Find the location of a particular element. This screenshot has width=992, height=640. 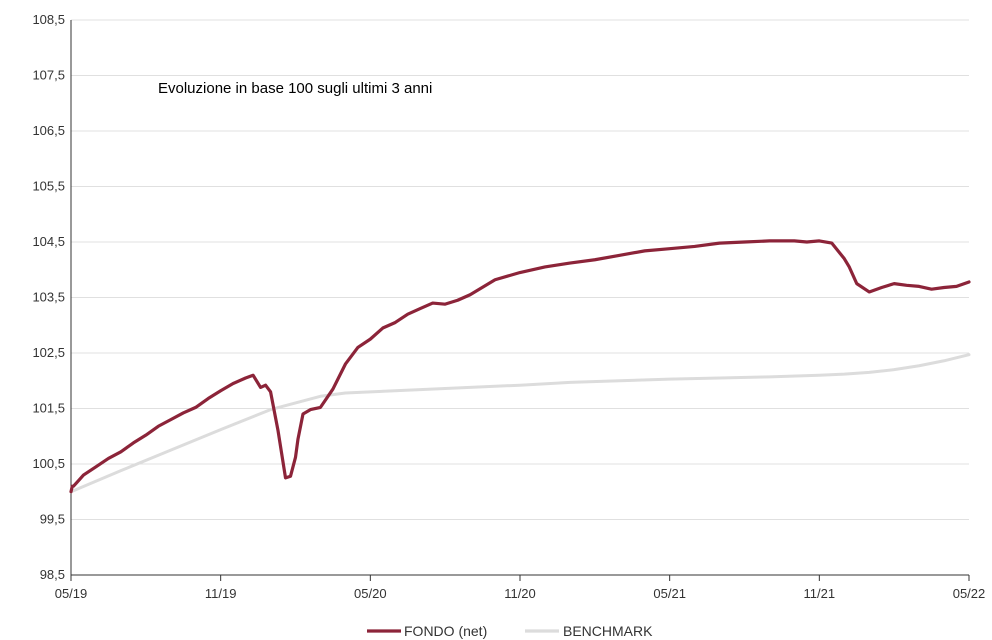

y-tick-label: 100,5 is located at coordinates (48, 463).